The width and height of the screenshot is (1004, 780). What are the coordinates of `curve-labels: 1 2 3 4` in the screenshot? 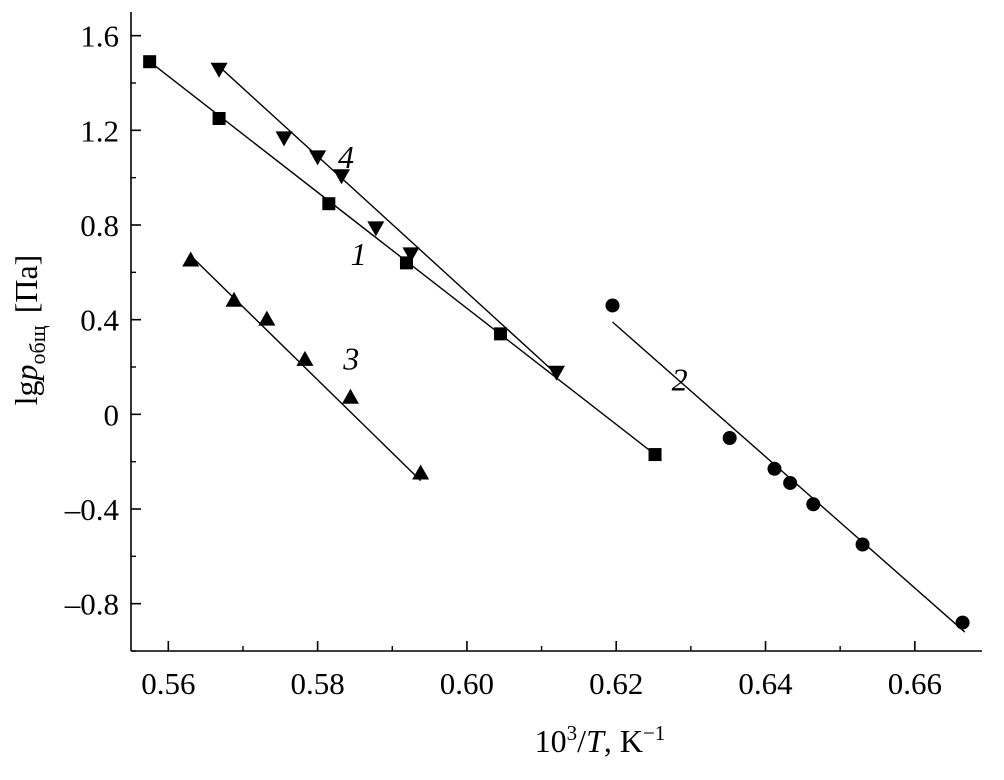 It's located at (513, 268).